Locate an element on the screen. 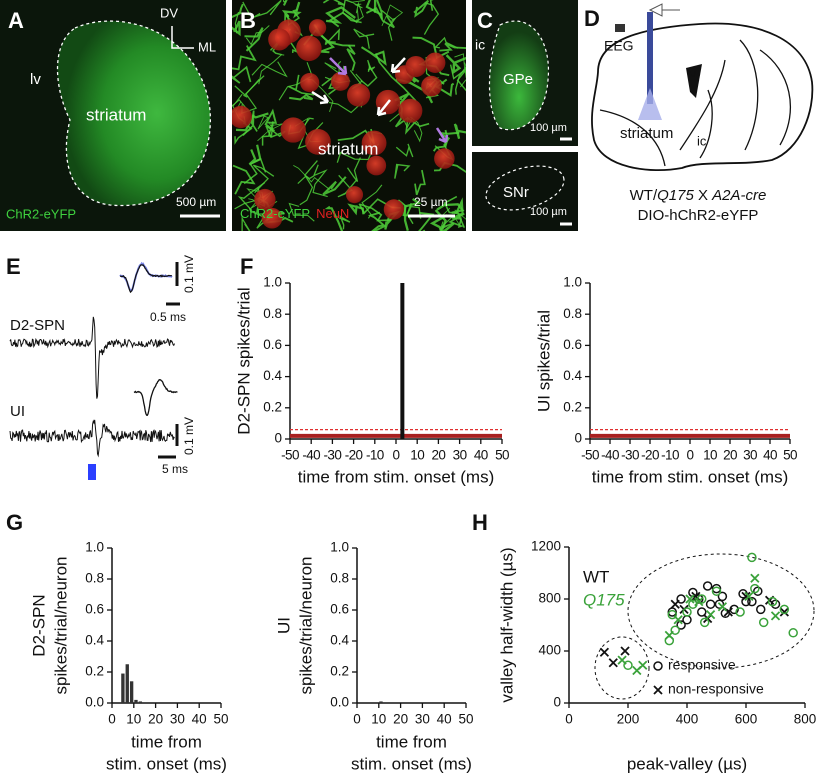  x-axis-label: stim. onset (ms) is located at coordinates (166, 763).